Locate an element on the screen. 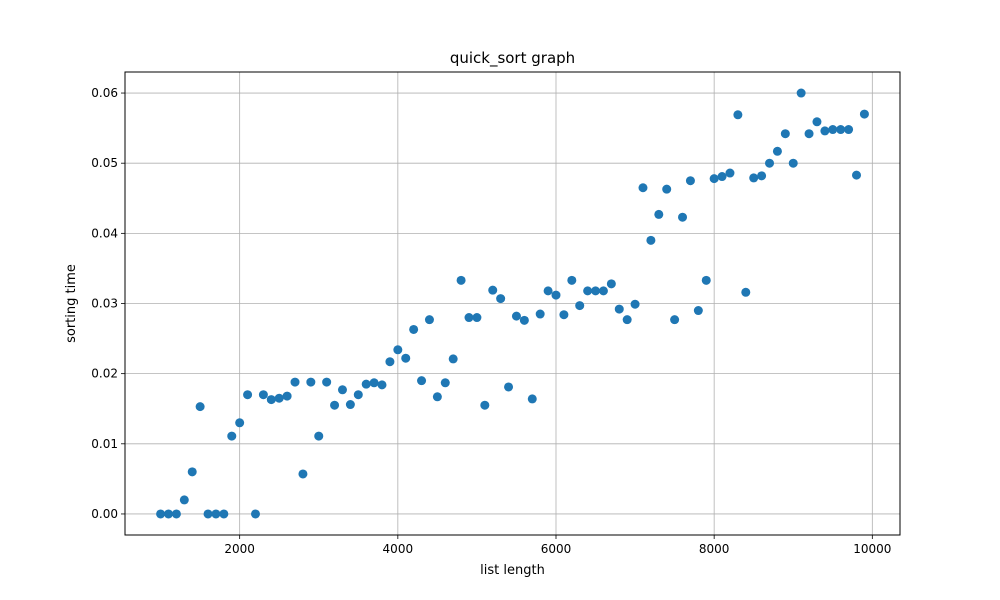 The height and width of the screenshot is (600, 1000). x-axis-label: list length is located at coordinates (512, 570).